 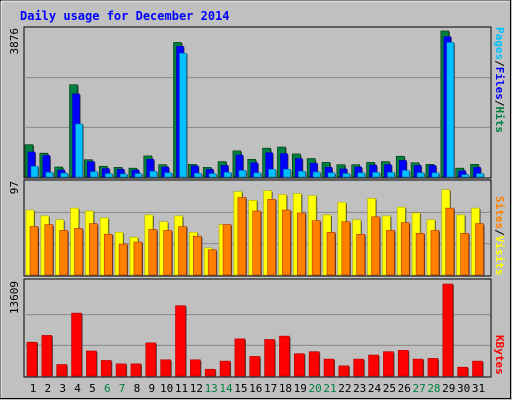 What do you see at coordinates (478, 388) in the screenshot?
I see `x-tick-label: 31` at bounding box center [478, 388].